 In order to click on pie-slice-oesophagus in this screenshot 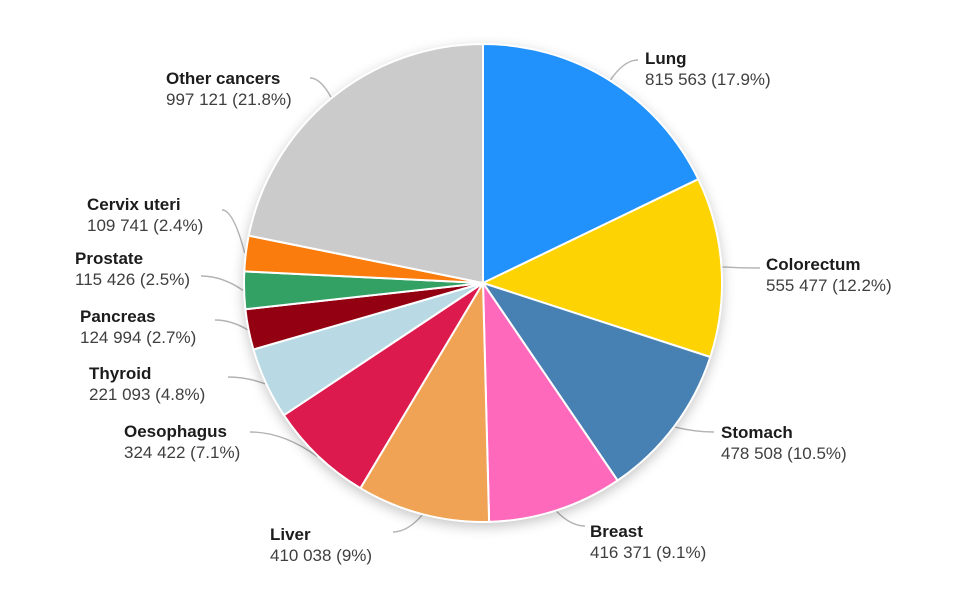, I will do `click(383, 386)`.